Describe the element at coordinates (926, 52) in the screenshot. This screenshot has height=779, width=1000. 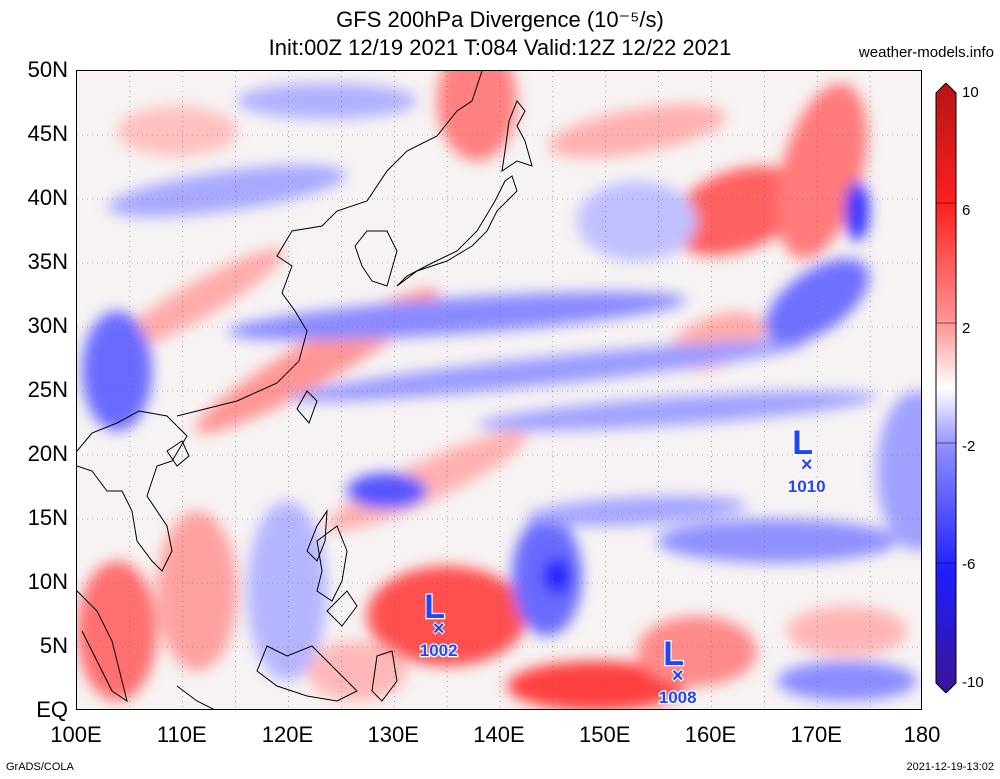
I see `source-label: weather-models.info` at that location.